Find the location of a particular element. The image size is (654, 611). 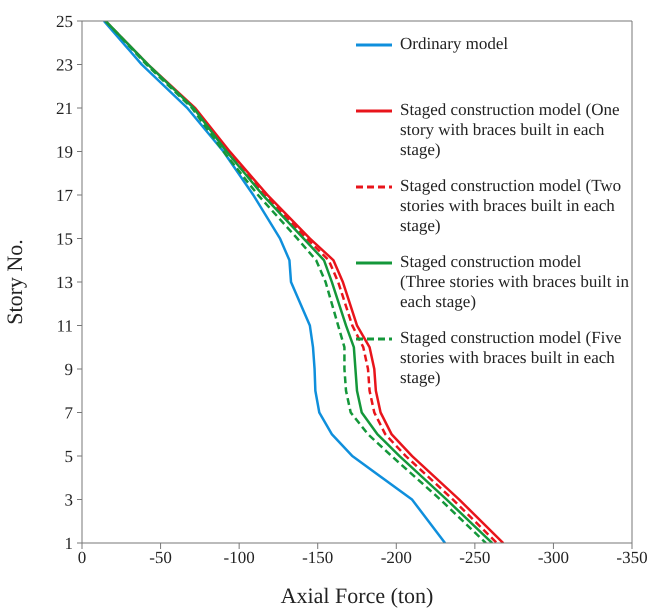

y-tick-label: 25 is located at coordinates (64, 22).